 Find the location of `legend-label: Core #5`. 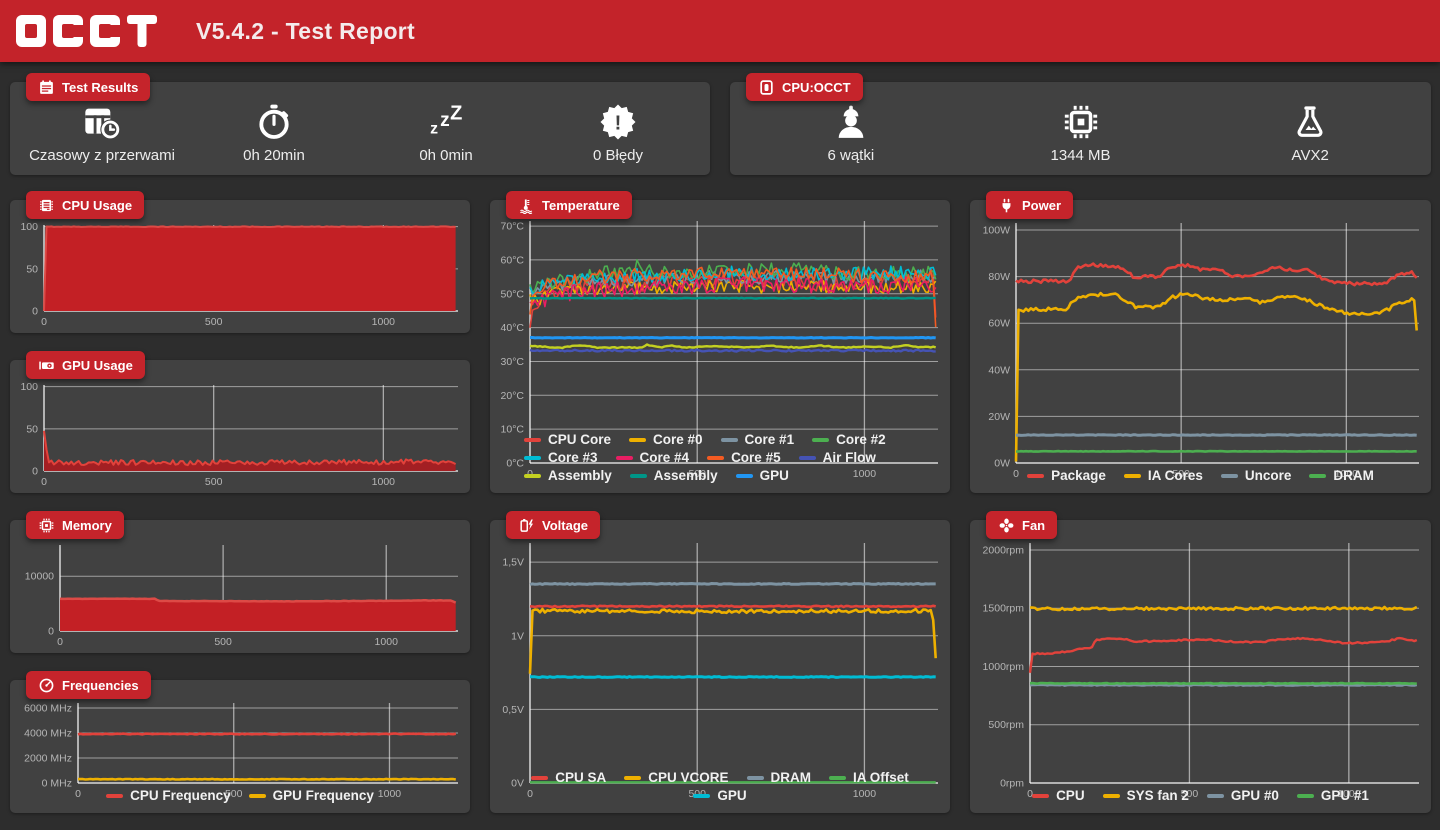

legend-label: Core #5 is located at coordinates (756, 457).